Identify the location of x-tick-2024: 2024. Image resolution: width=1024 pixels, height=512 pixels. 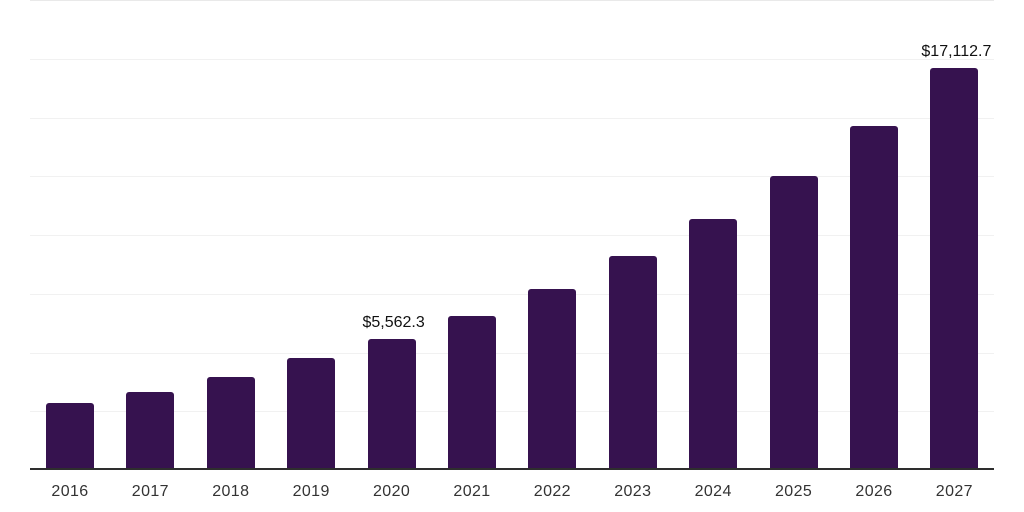
(713, 491).